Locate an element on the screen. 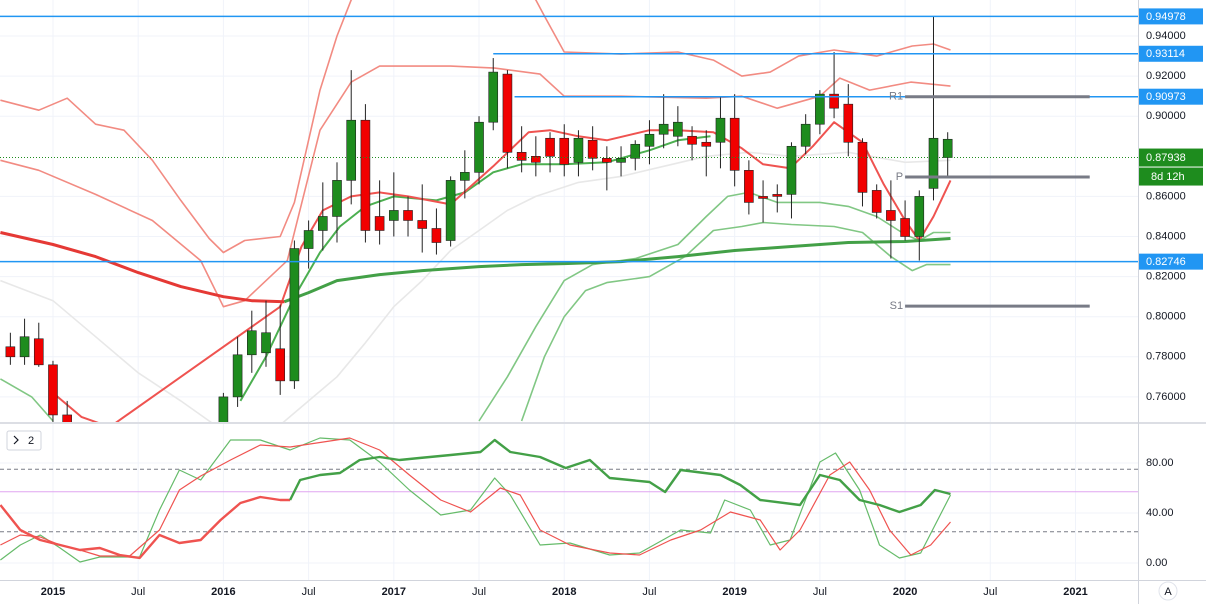 This screenshot has width=1206, height=604. scale-button-box is located at coordinates (1168, 591).